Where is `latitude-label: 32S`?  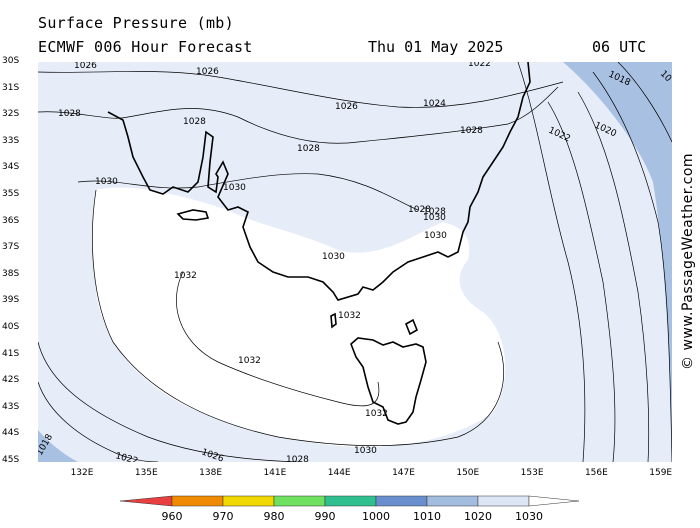 latitude-label: 32S is located at coordinates (11, 114).